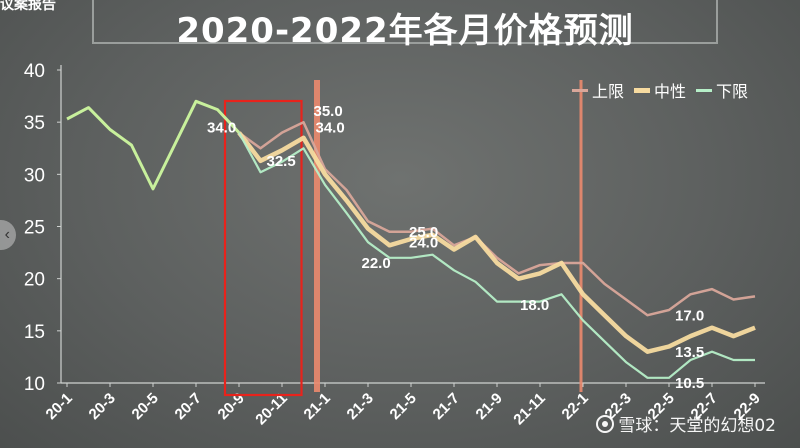 Image resolution: width=800 pixels, height=448 pixels. Describe the element at coordinates (423, 242) in the screenshot. I see `data-label: 24.0` at that location.